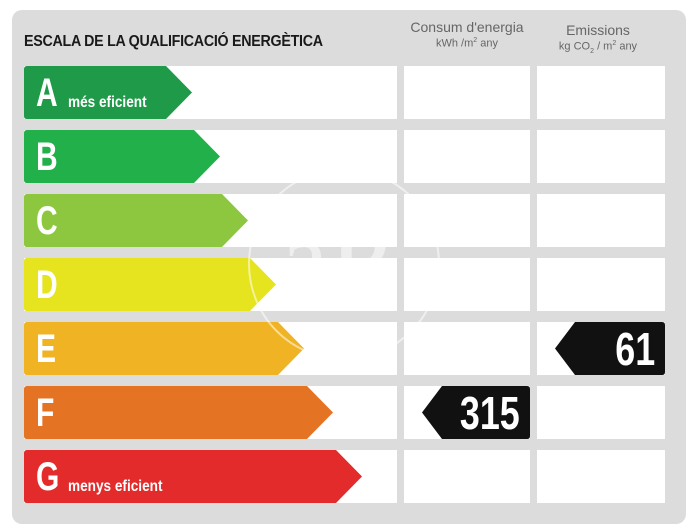  I want to click on emissions-unit: kg CO2 / m2 any, so click(598, 47).